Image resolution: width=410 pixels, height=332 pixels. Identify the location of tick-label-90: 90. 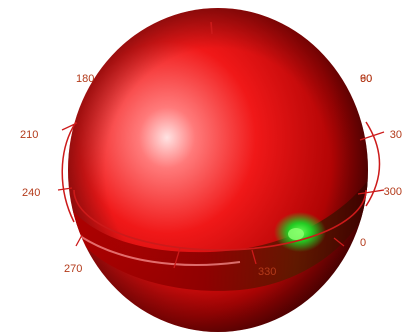
(366, 79).